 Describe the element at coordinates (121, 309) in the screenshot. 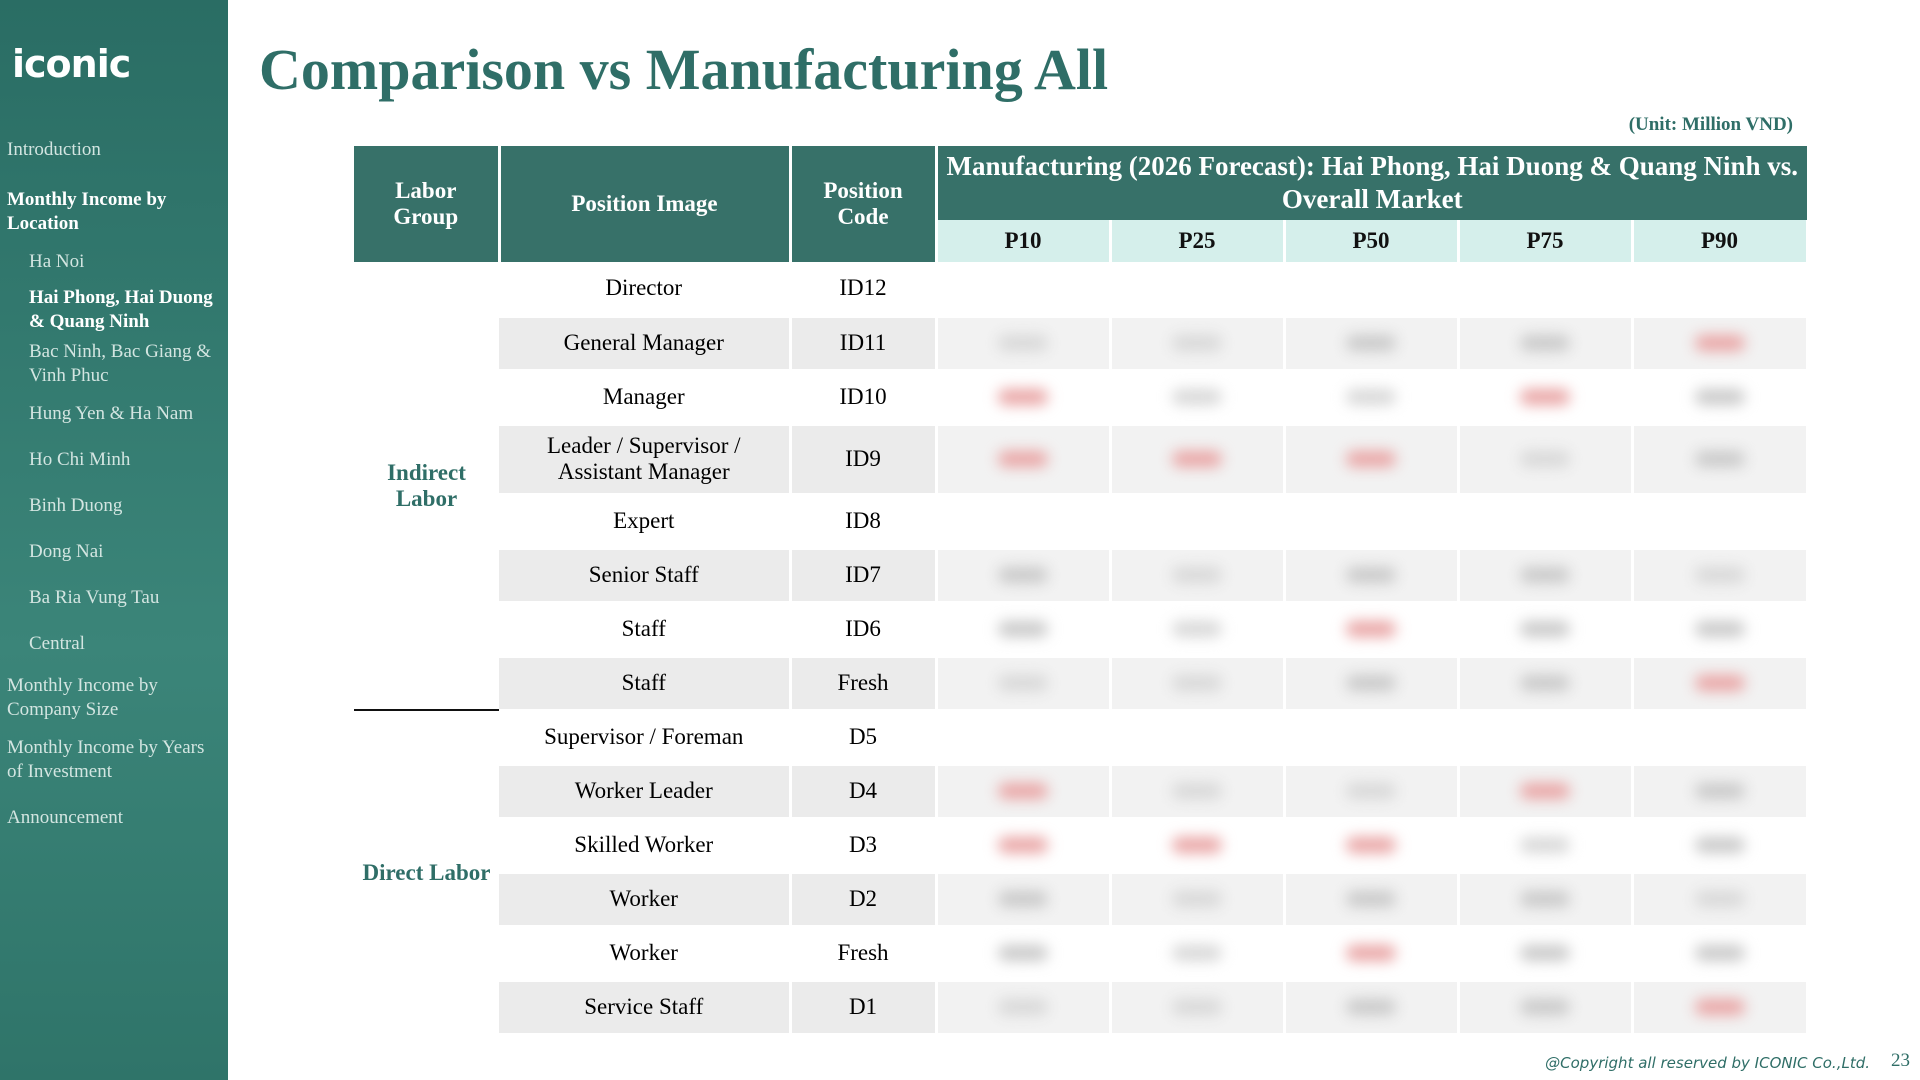

I see `nav-item: Hai Phong, Hai Duong & Quang Ninh` at that location.